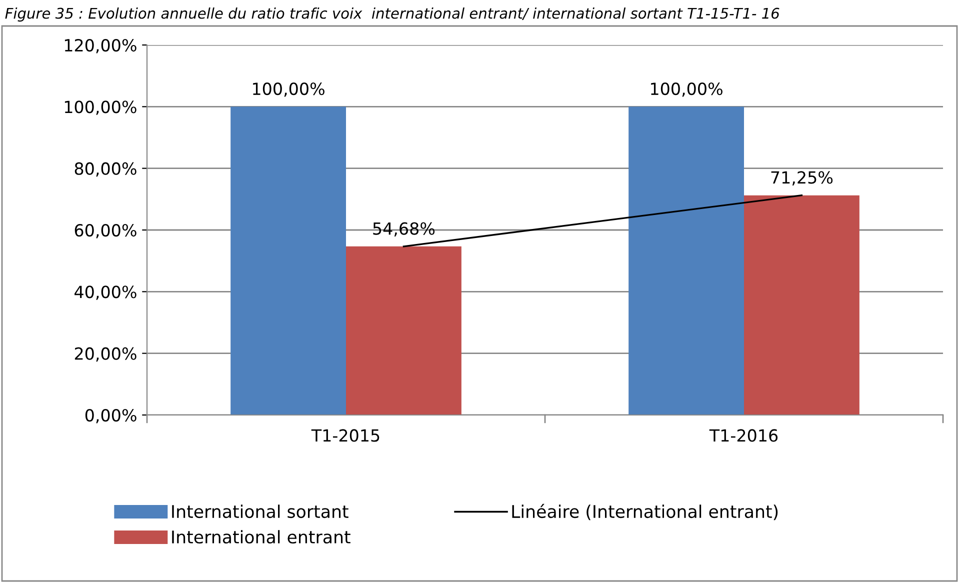  I want to click on chart-title: Figure 35 : Evolution annuelle du ratio trafic voix international entrant/ international sortant T1-15-T1- 16, so click(392, 15).